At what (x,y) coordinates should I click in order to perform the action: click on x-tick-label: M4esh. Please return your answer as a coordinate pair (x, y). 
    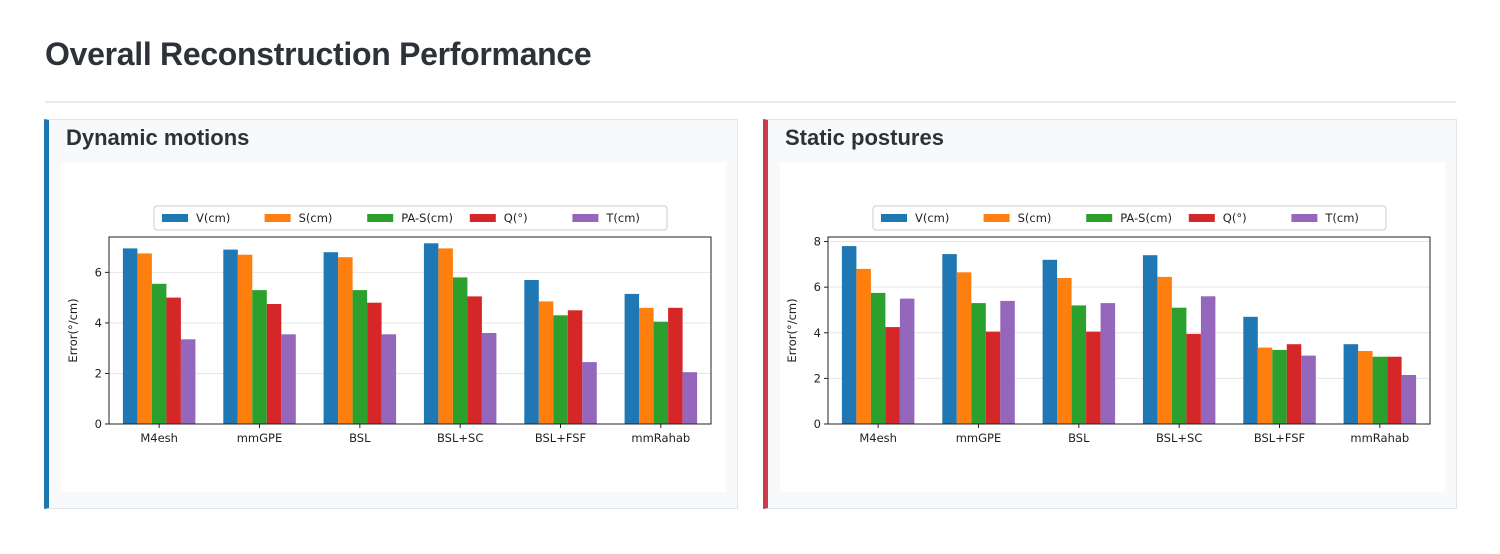
    Looking at the image, I should click on (878, 438).